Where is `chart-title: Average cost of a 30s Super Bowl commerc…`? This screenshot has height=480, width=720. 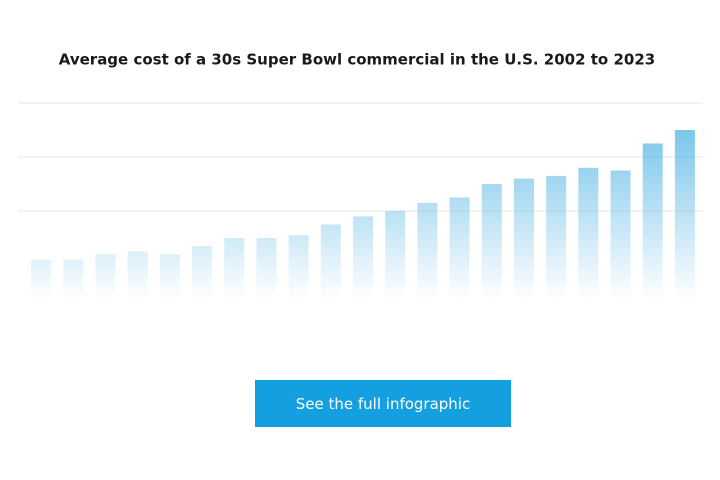 chart-title: Average cost of a 30s Super Bowl commerc… is located at coordinates (357, 60).